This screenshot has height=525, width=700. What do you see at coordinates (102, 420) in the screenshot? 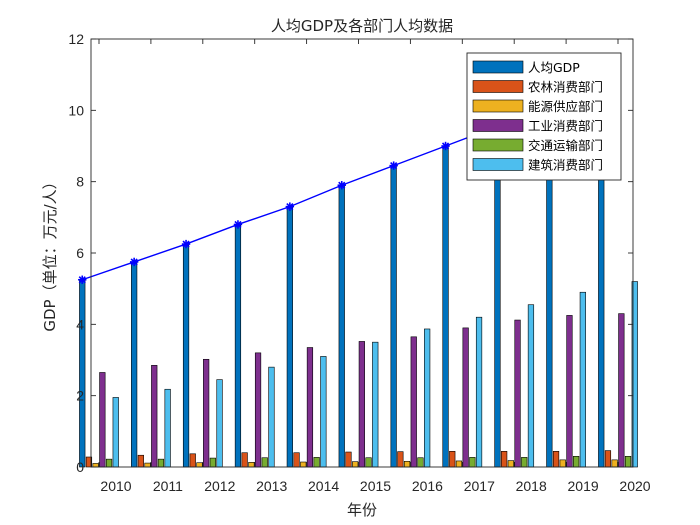
I see `bar-4-2010` at bounding box center [102, 420].